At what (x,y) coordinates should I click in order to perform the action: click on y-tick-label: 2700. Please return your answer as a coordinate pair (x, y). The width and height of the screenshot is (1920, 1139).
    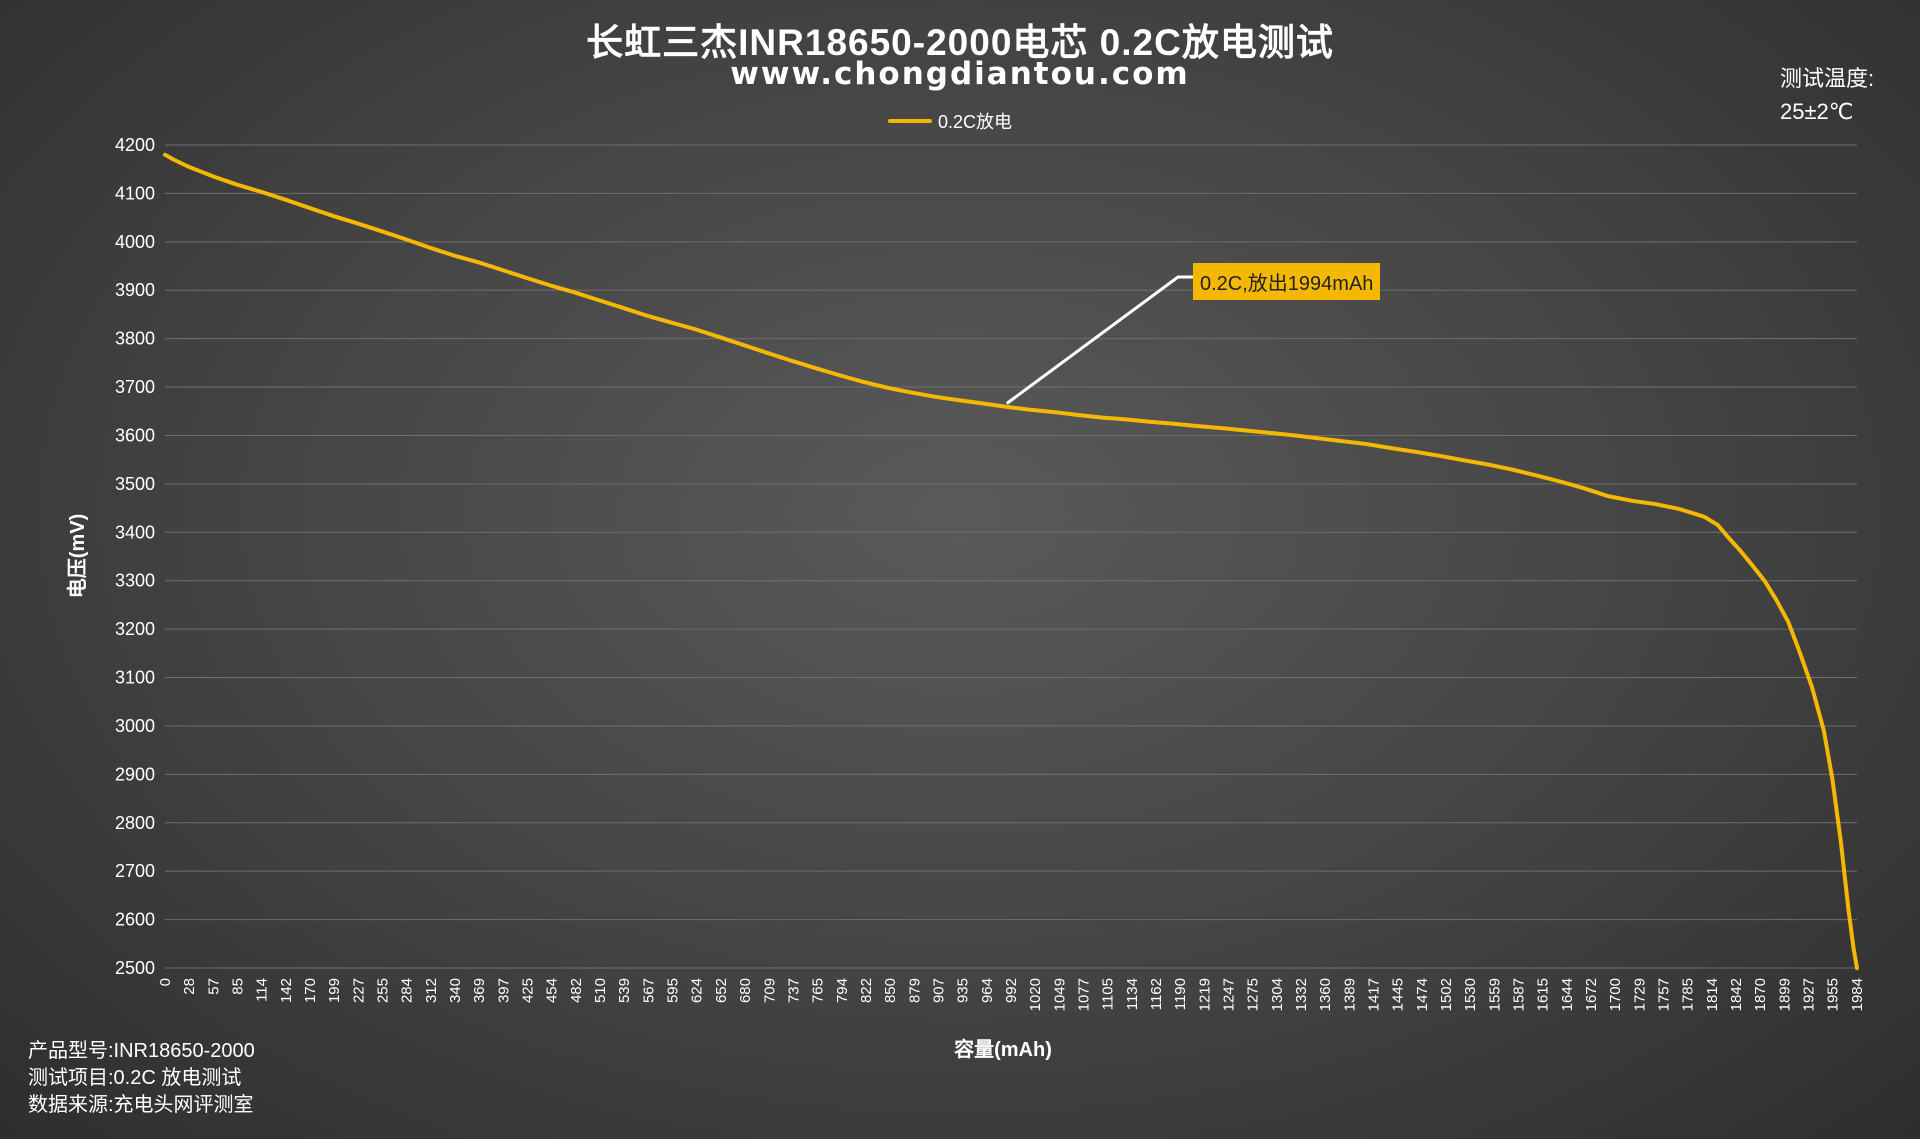
    Looking at the image, I should click on (135, 871).